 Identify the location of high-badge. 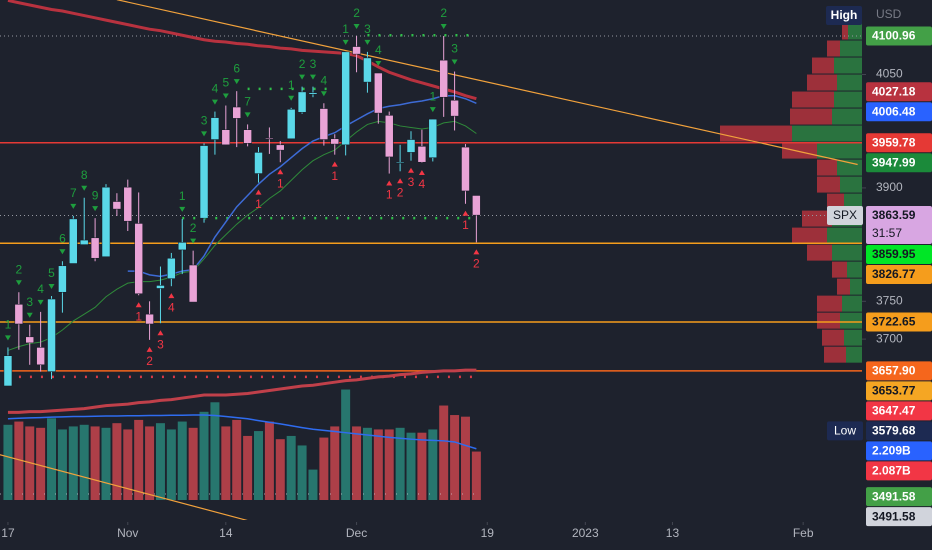
(844, 15).